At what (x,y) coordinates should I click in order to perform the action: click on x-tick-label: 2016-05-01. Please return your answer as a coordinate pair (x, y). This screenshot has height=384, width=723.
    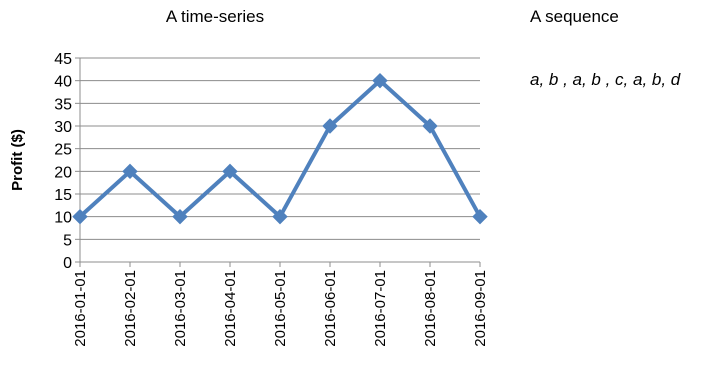
    Looking at the image, I should click on (280, 308).